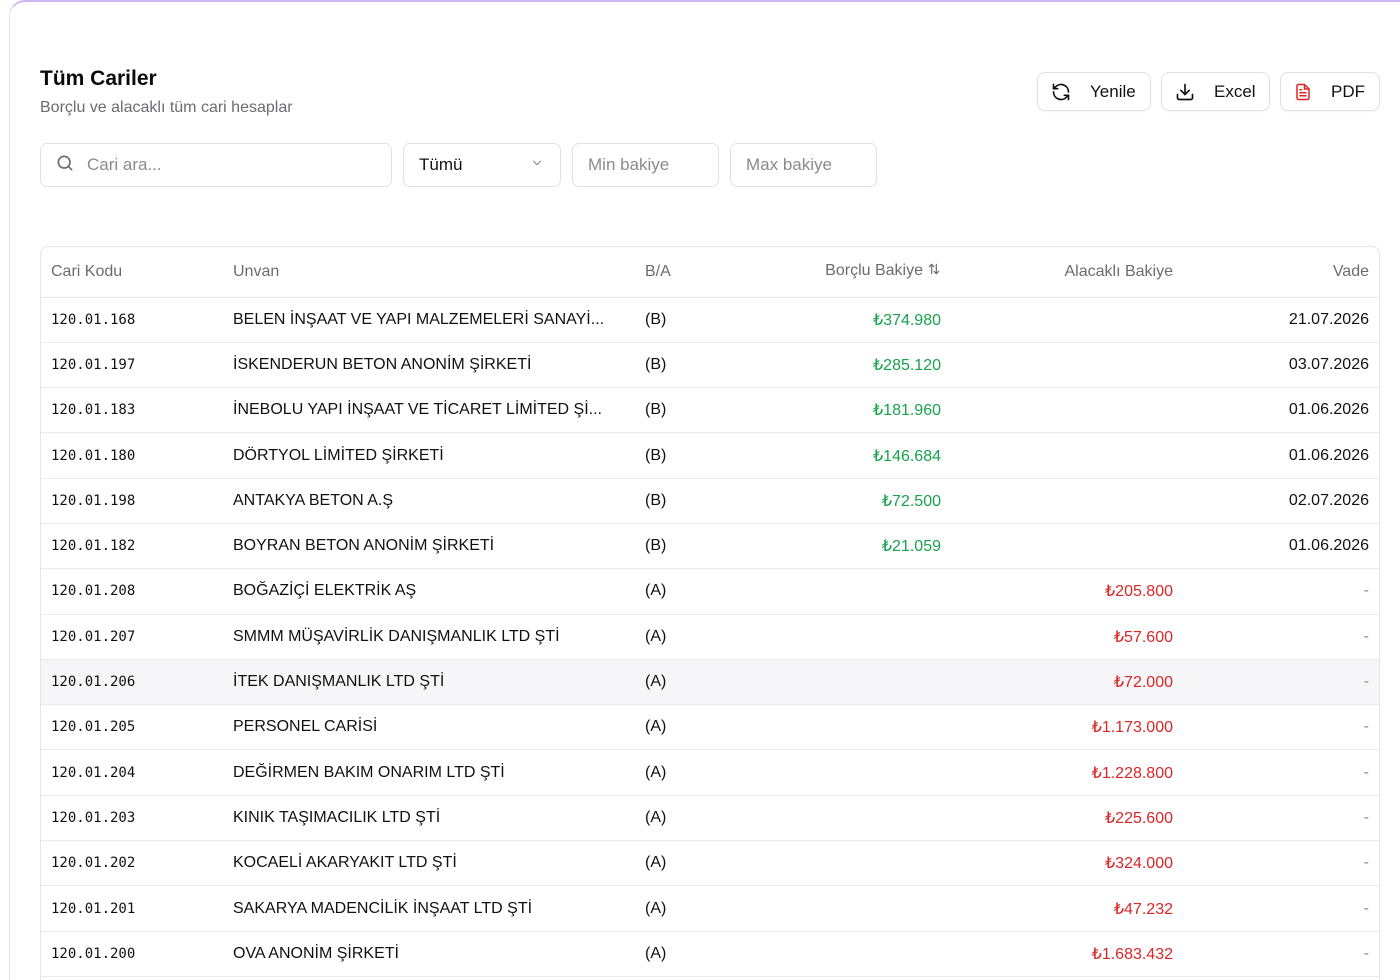  Describe the element at coordinates (132, 591) in the screenshot. I see `cell-code: 120.01.208` at that location.